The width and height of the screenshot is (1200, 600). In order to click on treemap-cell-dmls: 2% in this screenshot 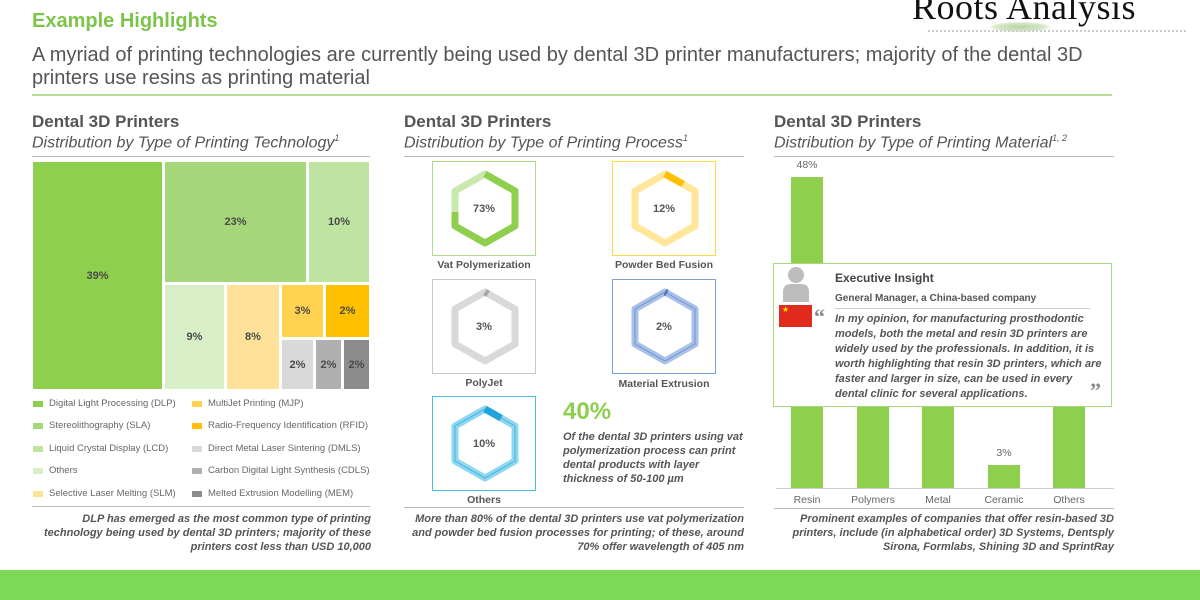, I will do `click(297, 364)`.